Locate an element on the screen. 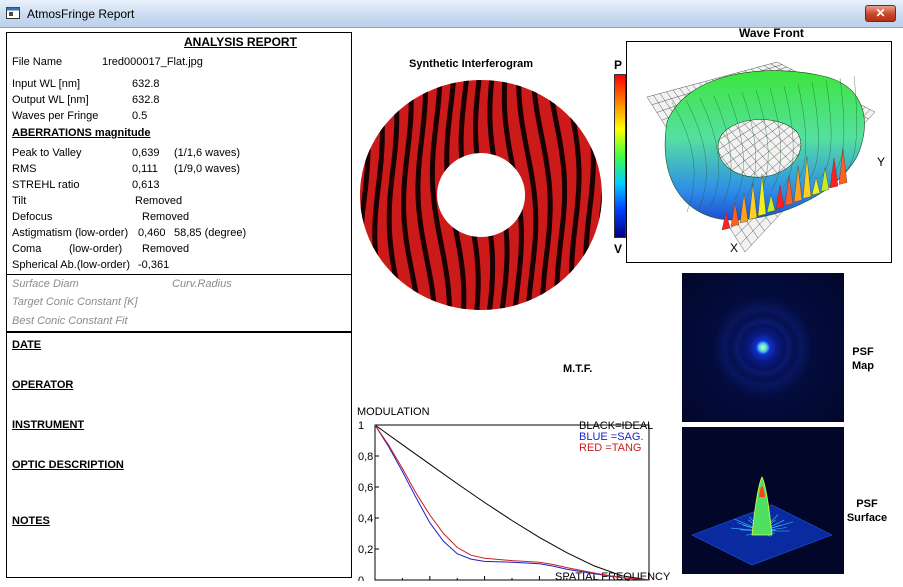 This screenshot has height=587, width=903. spherical-value: -0,361 is located at coordinates (154, 265).